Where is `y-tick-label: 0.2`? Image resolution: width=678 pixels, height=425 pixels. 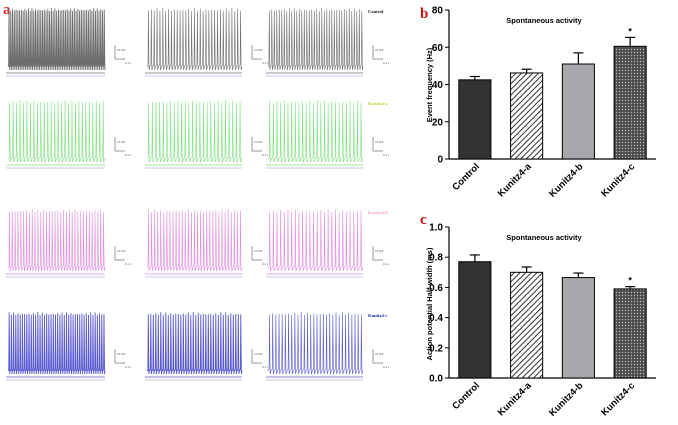 y-tick-label: 0.2 is located at coordinates (436, 348).